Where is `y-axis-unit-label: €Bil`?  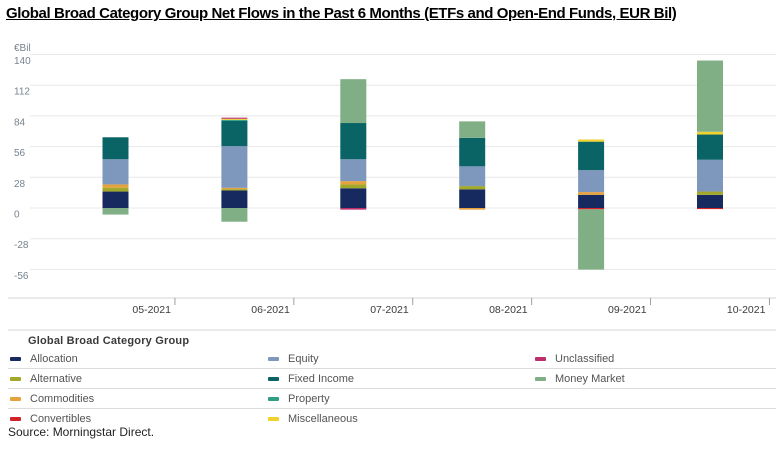
y-axis-unit-label: €Bil is located at coordinates (22, 48).